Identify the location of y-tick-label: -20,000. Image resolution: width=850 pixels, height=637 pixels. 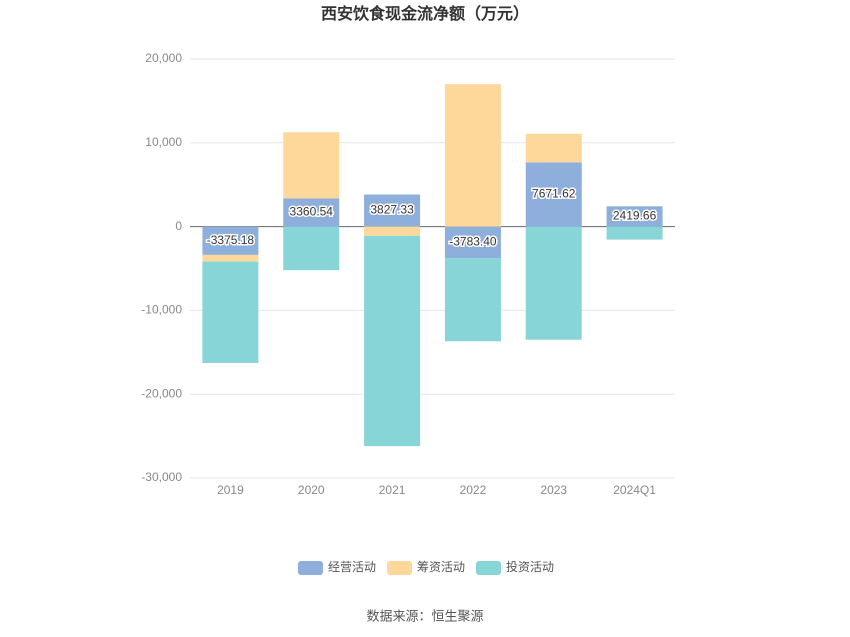
(161, 393).